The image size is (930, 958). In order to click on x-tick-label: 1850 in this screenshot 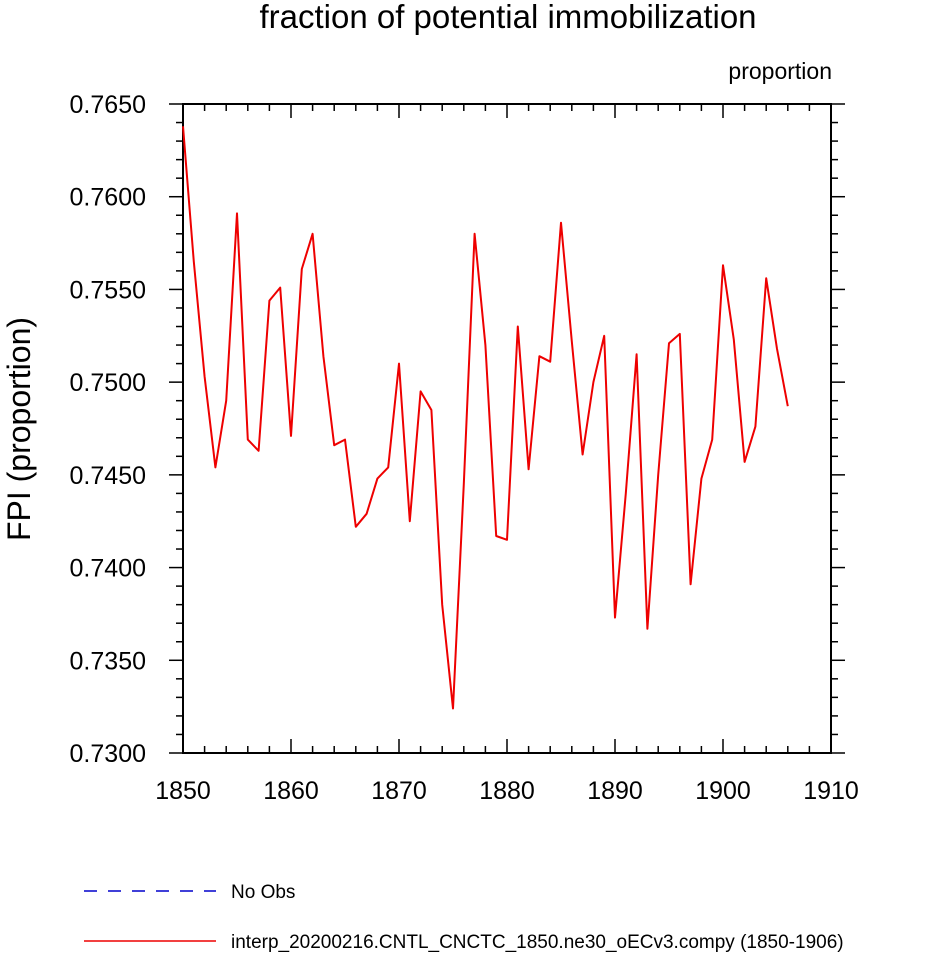, I will do `click(183, 791)`.